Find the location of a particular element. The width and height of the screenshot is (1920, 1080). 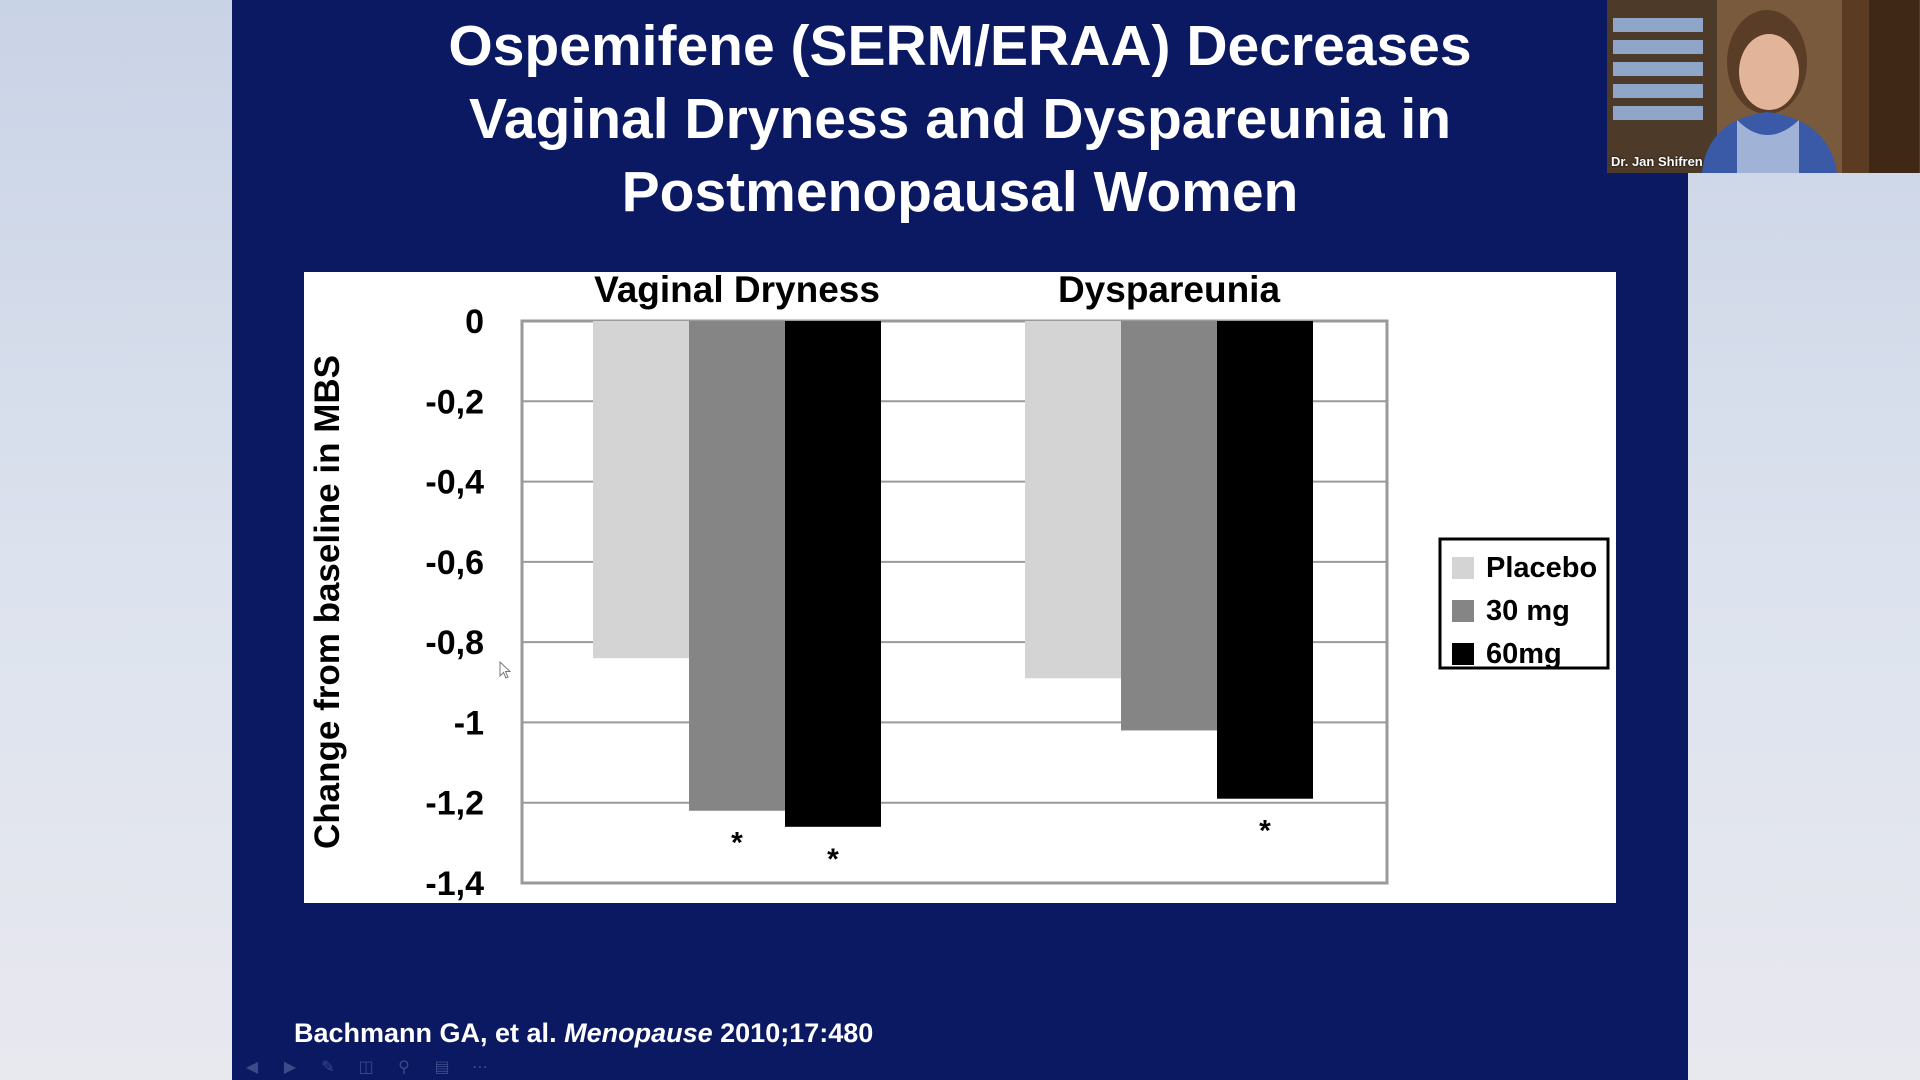

presenter-name: Dr. Jan Shifren is located at coordinates (1657, 161).